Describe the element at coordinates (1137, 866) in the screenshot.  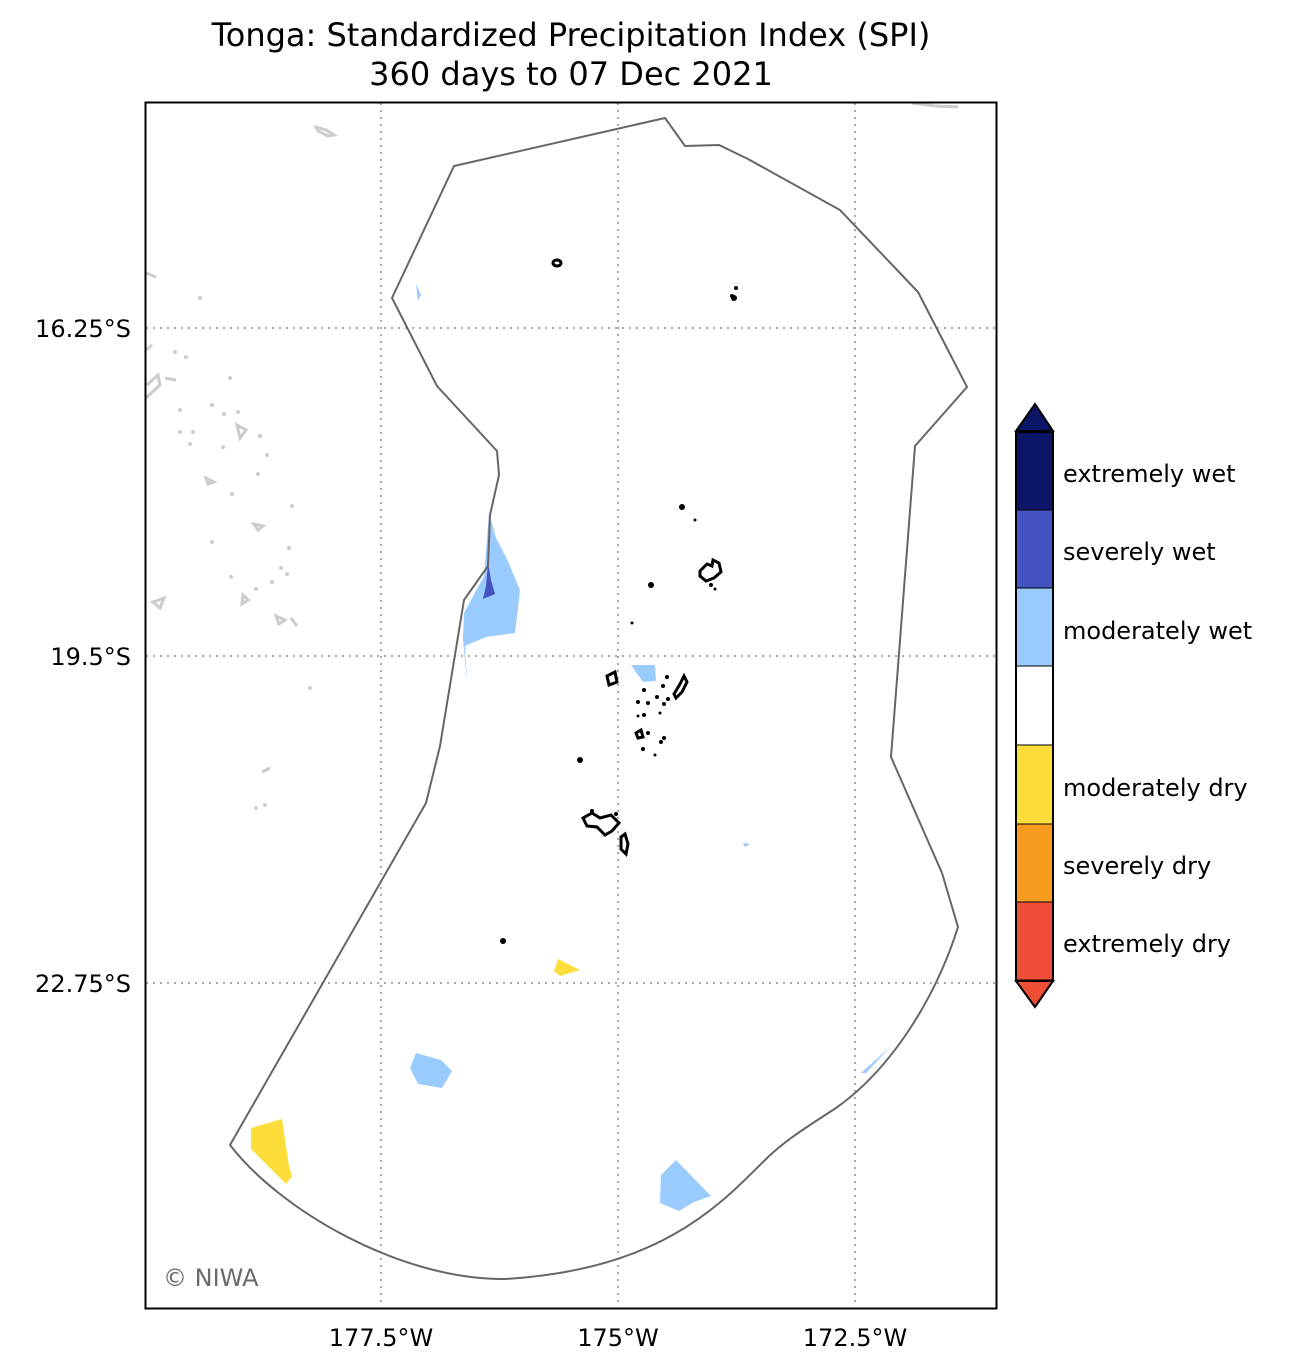
I see `colorbar-label-severely-dry: severely dry` at that location.